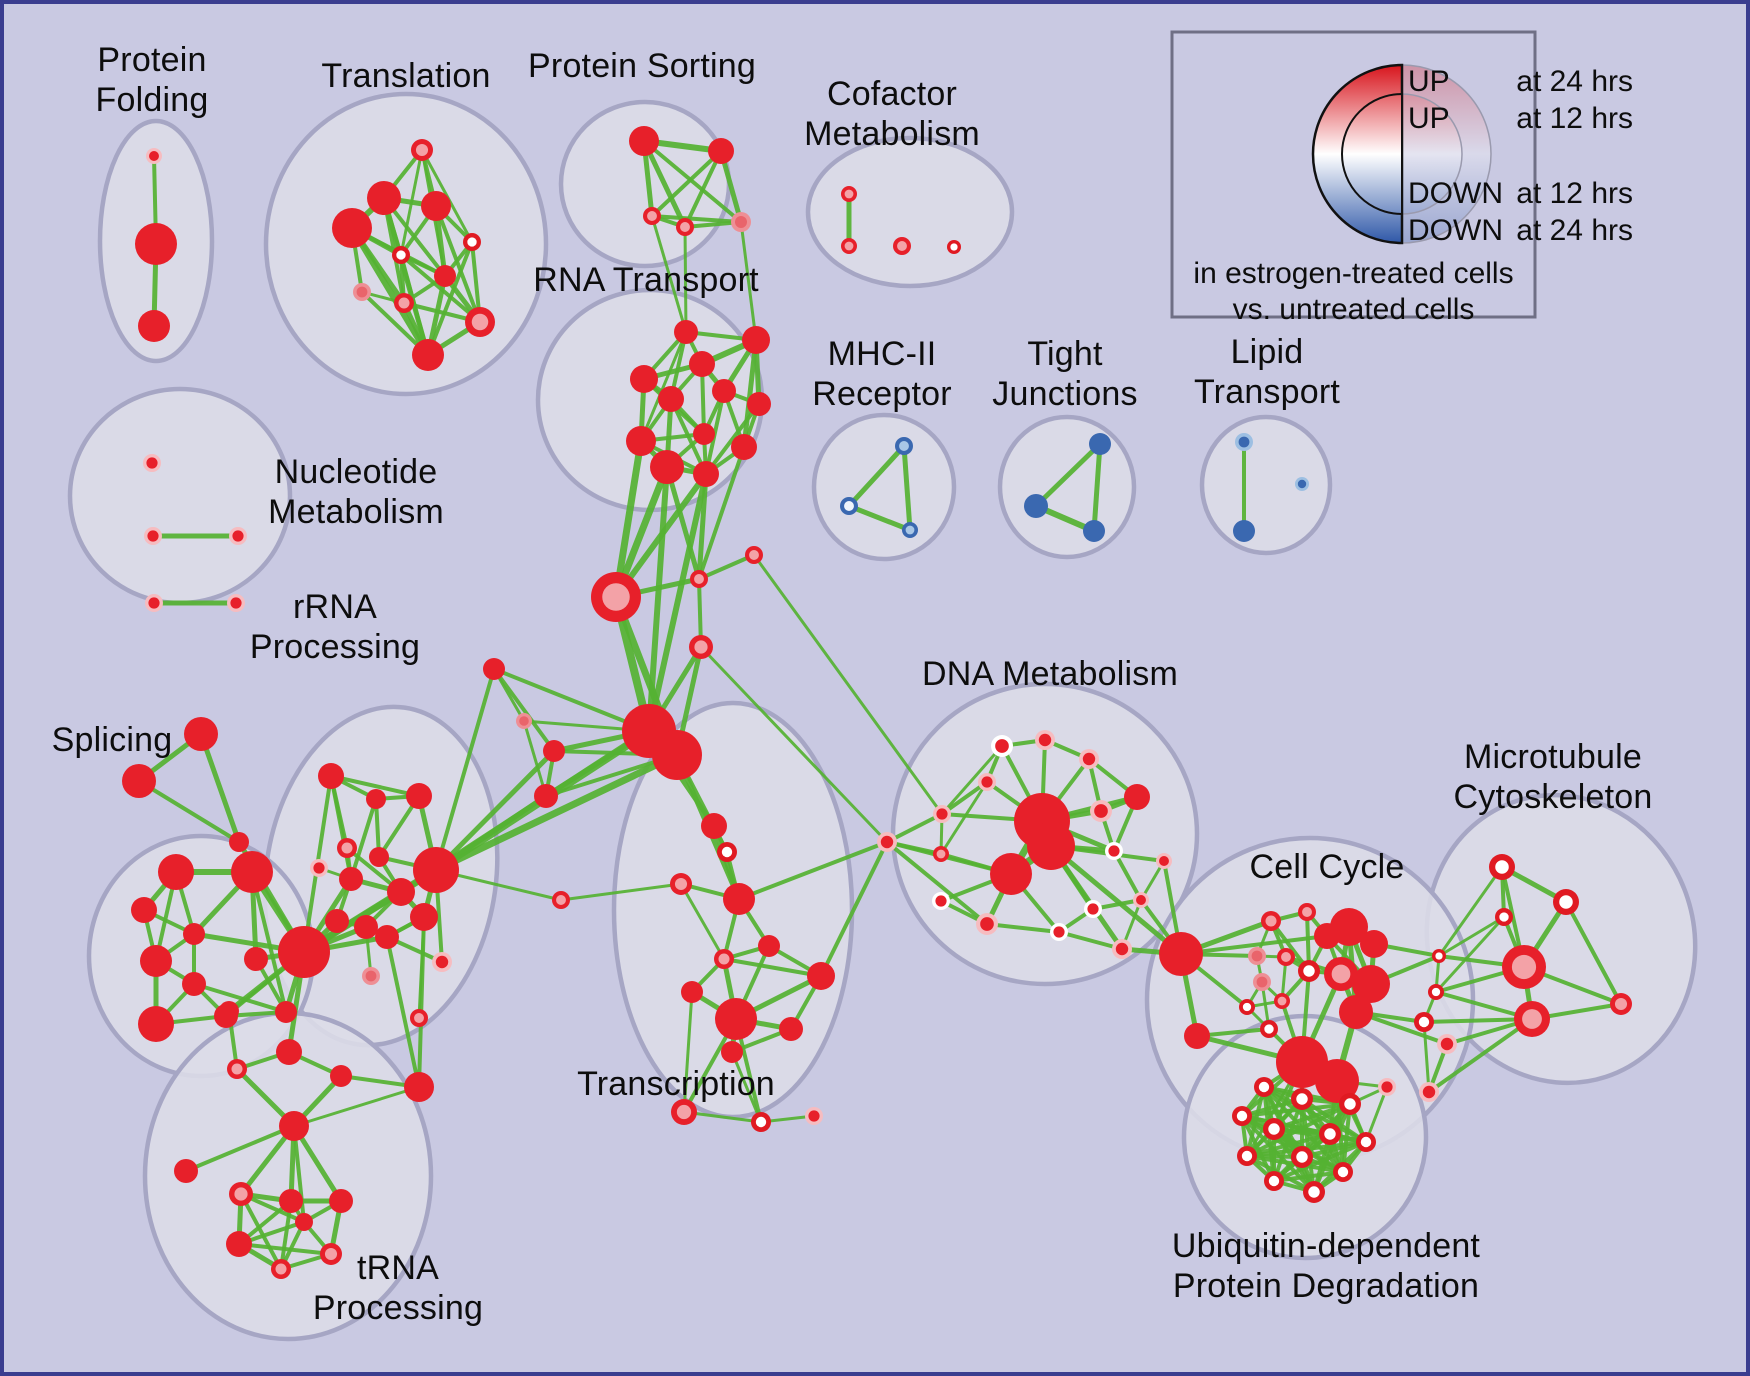  Describe the element at coordinates (813, 870) in the screenshot. I see `edge-tx3-dm0` at that location.